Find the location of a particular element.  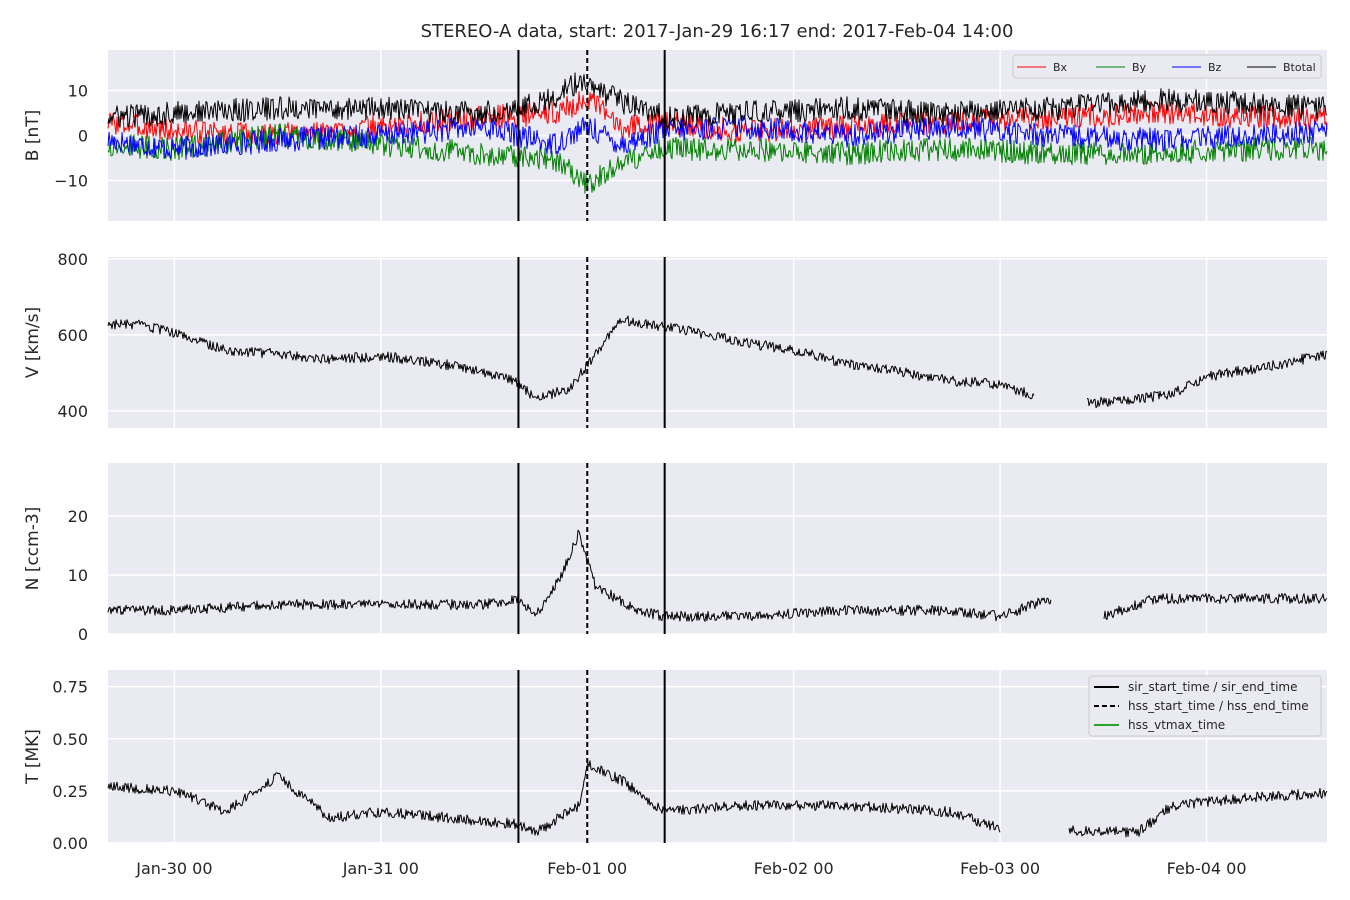

ylabel-v: V [km/s] is located at coordinates (33, 342).